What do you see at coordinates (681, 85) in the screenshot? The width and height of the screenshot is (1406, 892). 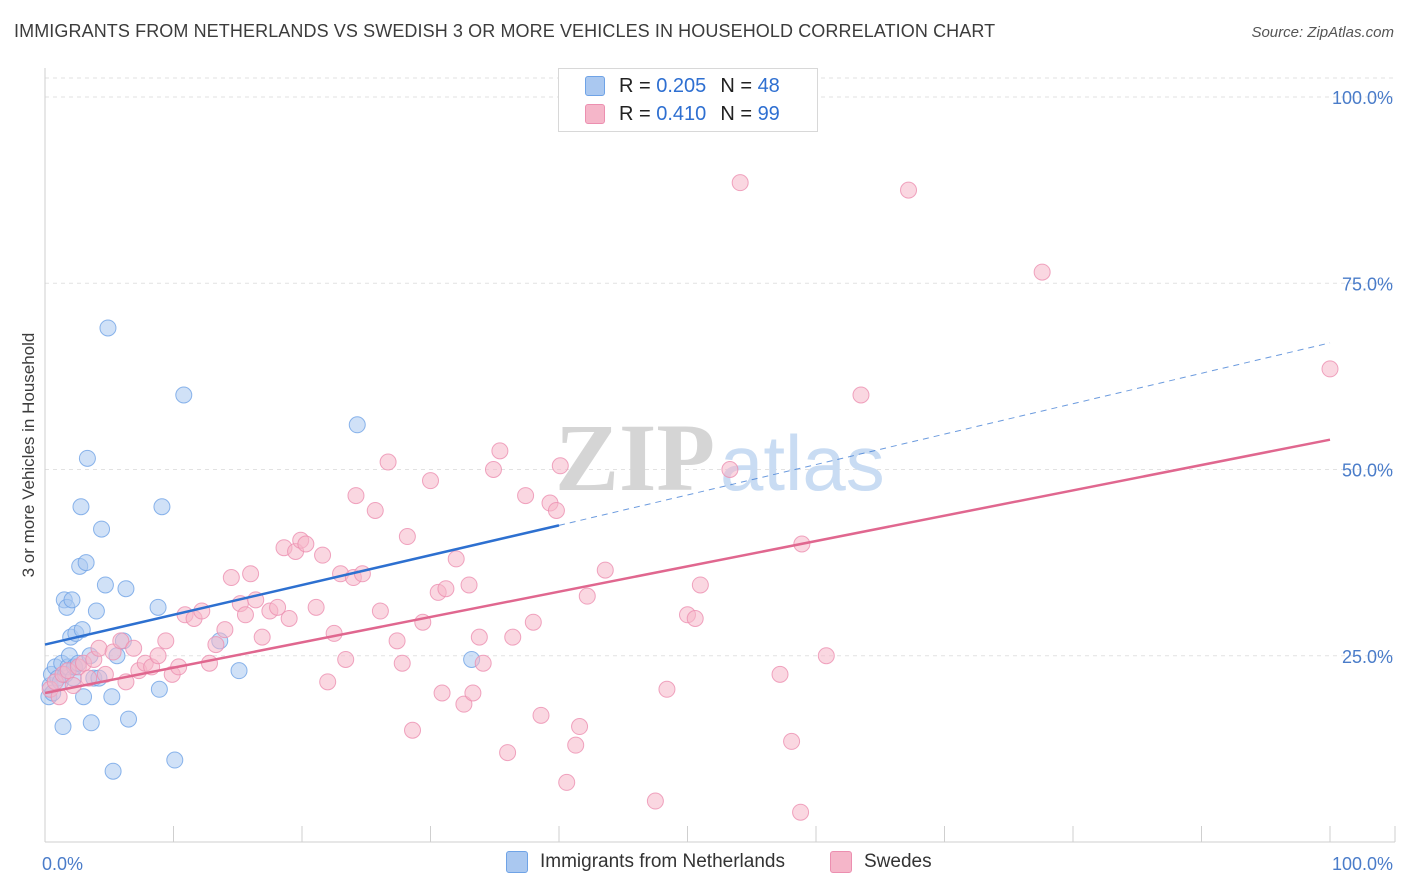 I see `legend-r-value: 0.205` at bounding box center [681, 85].